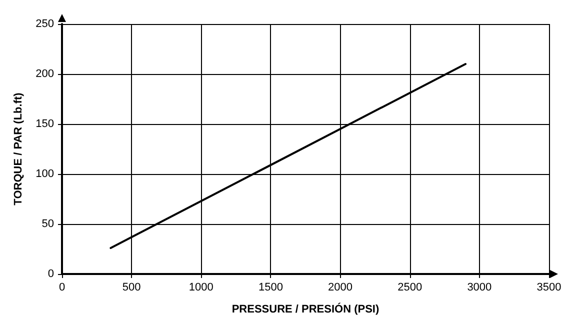  I want to click on x-tick-label: 2000, so click(340, 288).